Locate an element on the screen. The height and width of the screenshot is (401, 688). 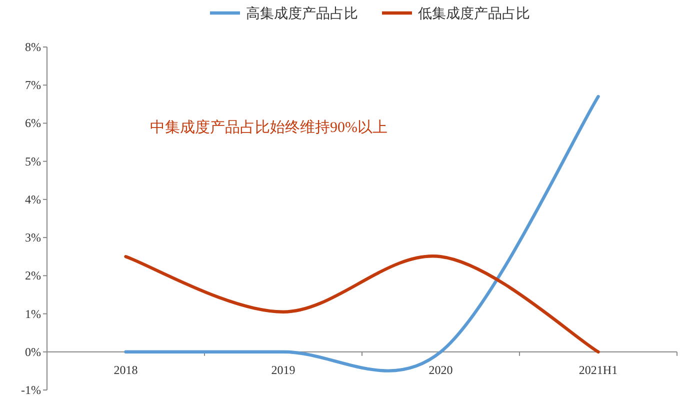
x-tick-label: 2020 is located at coordinates (440, 369).